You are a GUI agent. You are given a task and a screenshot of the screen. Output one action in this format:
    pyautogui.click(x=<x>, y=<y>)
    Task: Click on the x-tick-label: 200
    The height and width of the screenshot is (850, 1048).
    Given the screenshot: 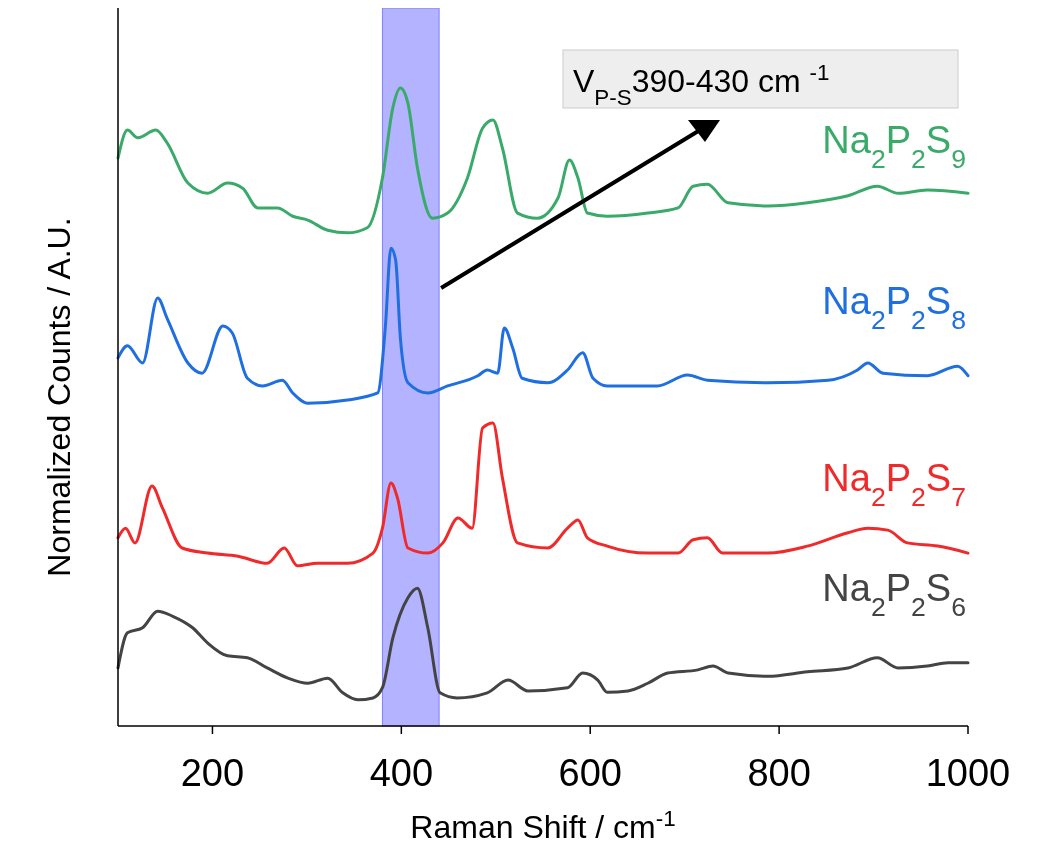 What is the action you would take?
    pyautogui.click(x=212, y=773)
    